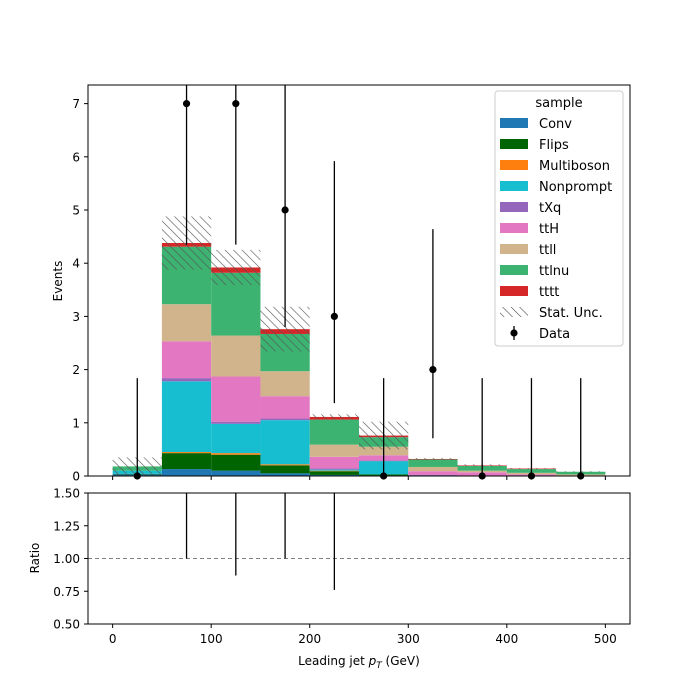 This screenshot has height=700, width=700. Describe the element at coordinates (547, 250) in the screenshot. I see `legend-label-ttll: ttll` at that location.